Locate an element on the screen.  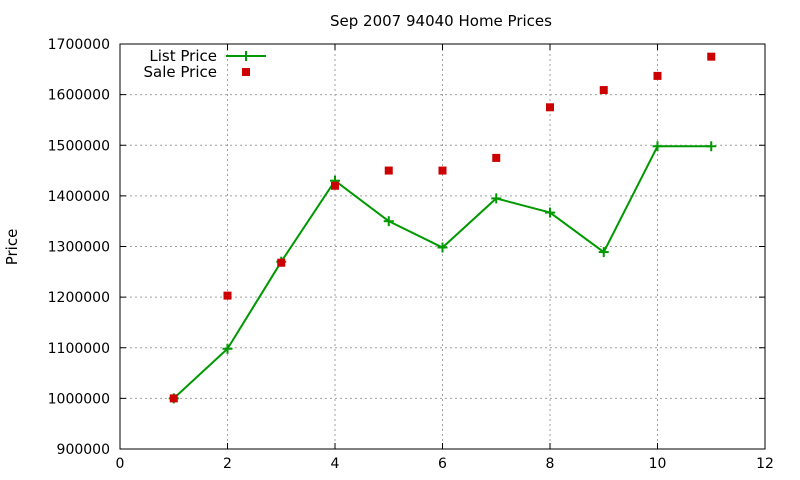
x-tick-label: 8 is located at coordinates (550, 464).